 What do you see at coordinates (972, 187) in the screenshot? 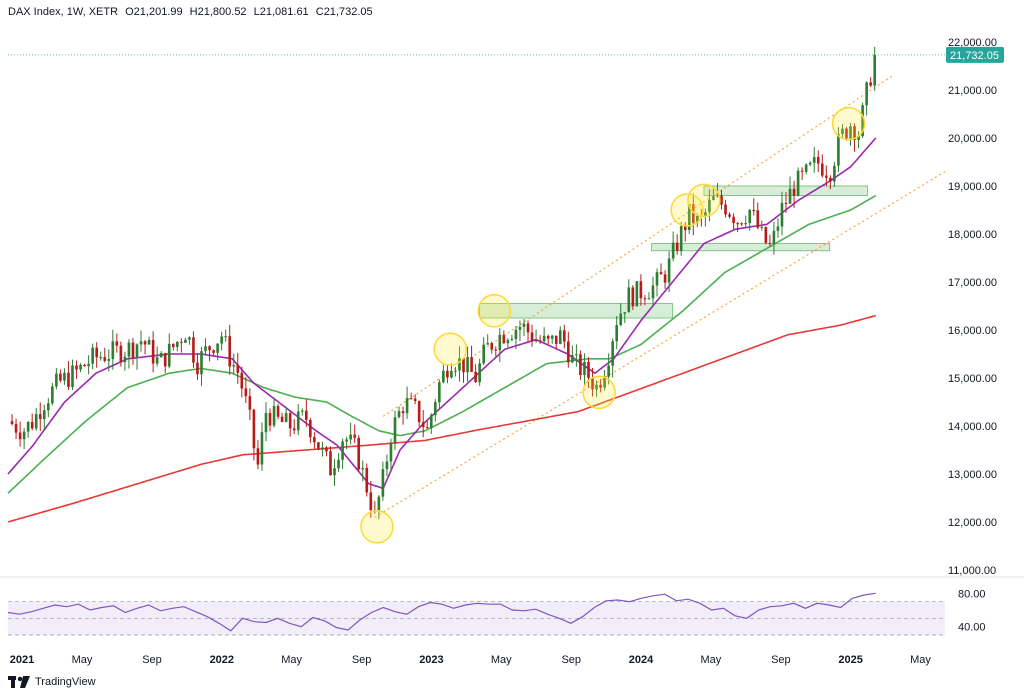
I see `price-tick-label: 19,000.00` at bounding box center [972, 187].